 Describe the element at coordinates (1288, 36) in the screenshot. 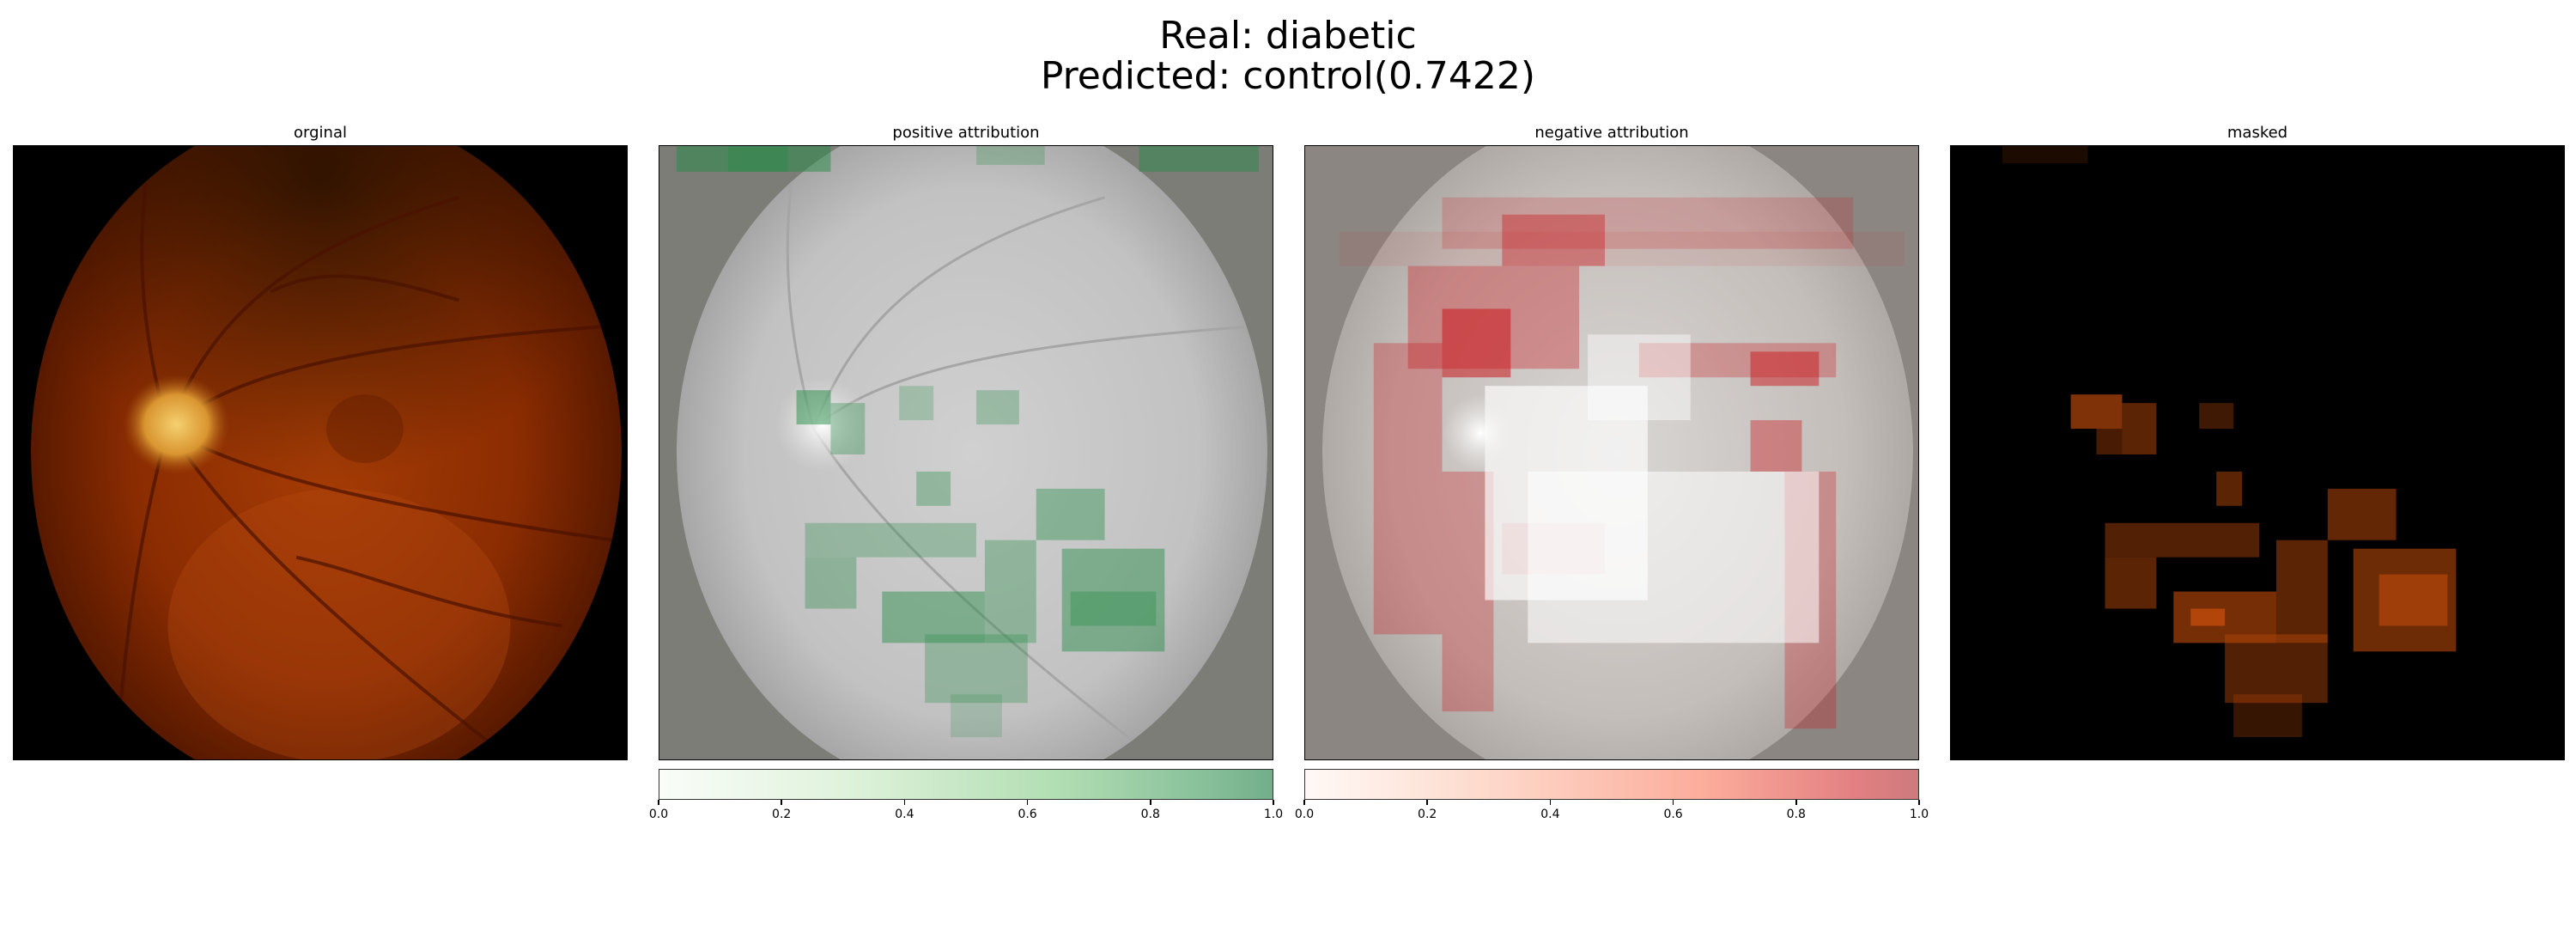

I see `figure-title-real: Real: diabetic` at that location.